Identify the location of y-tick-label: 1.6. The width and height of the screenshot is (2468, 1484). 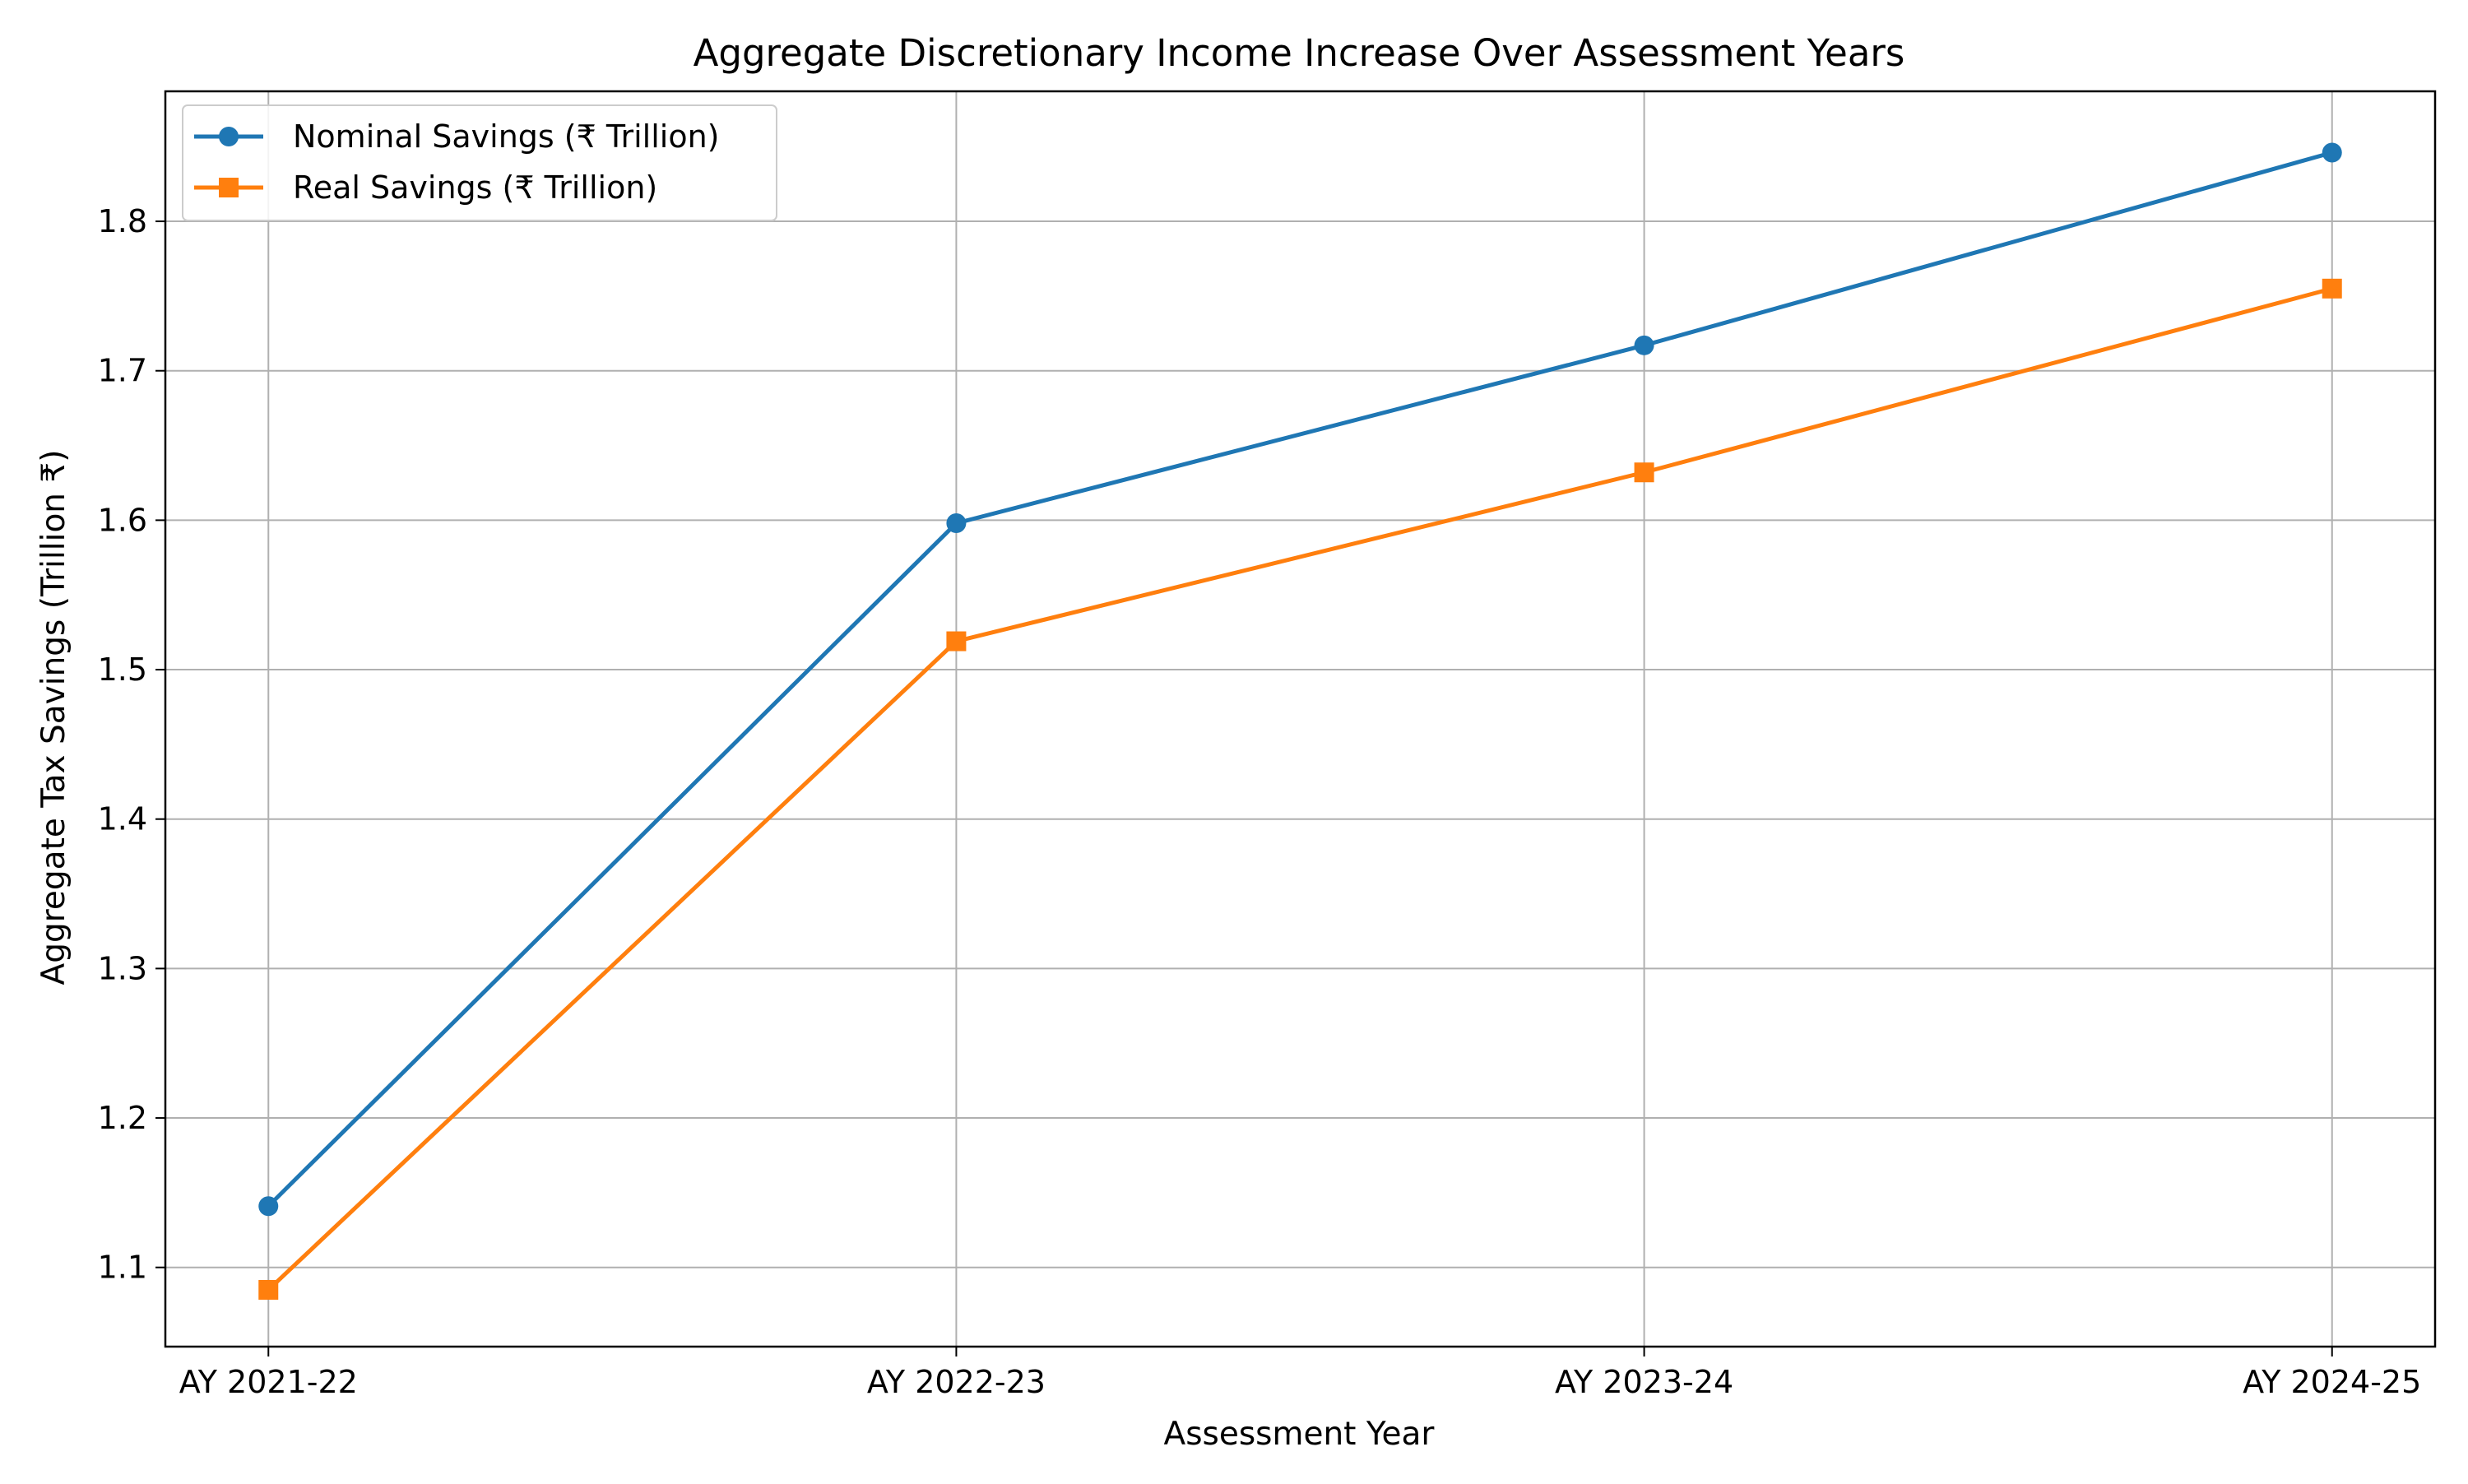
(122, 520).